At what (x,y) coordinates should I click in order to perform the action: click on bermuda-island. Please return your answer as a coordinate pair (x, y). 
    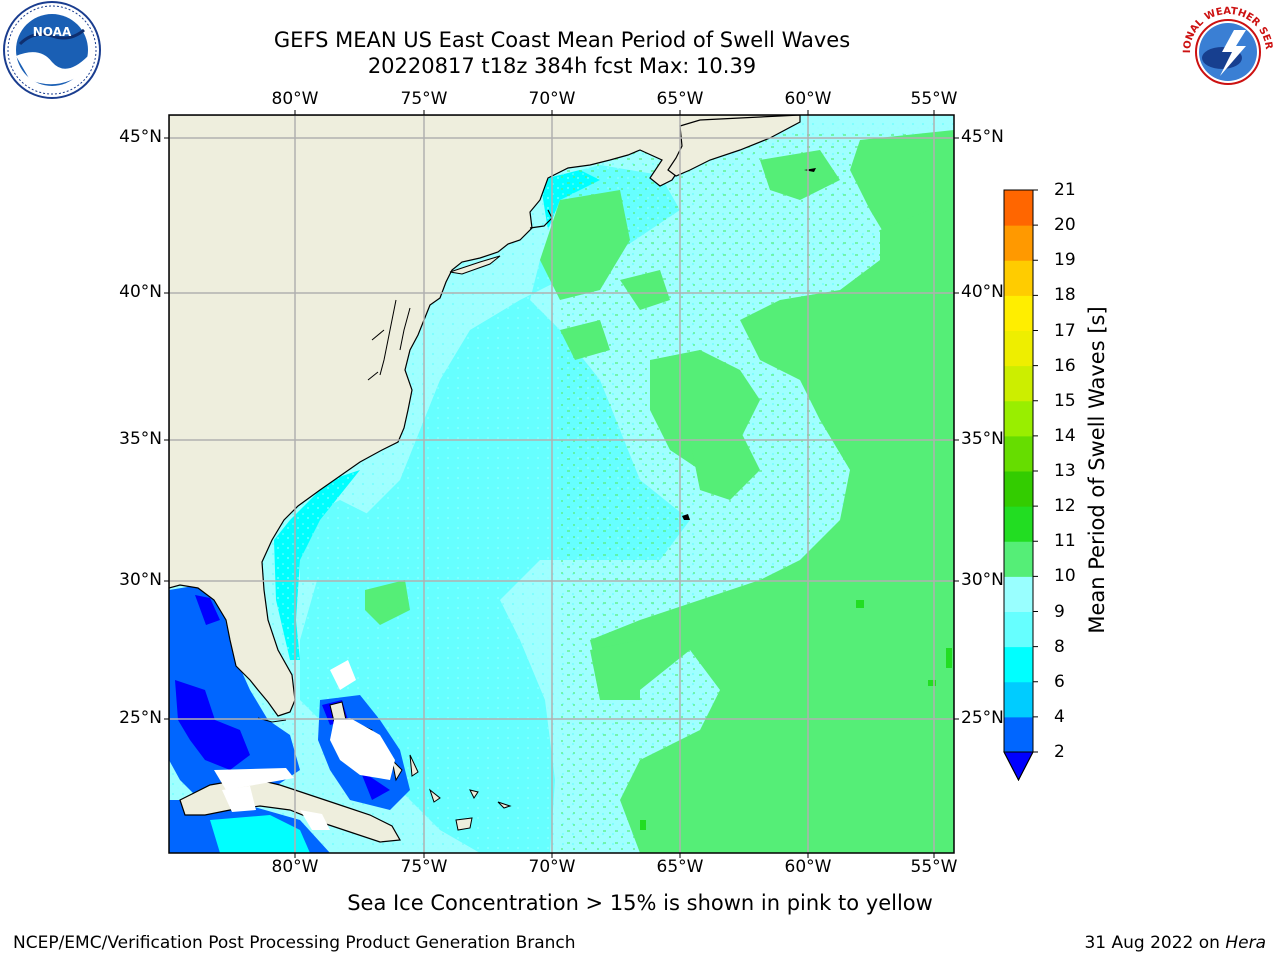
    Looking at the image, I should click on (686, 517).